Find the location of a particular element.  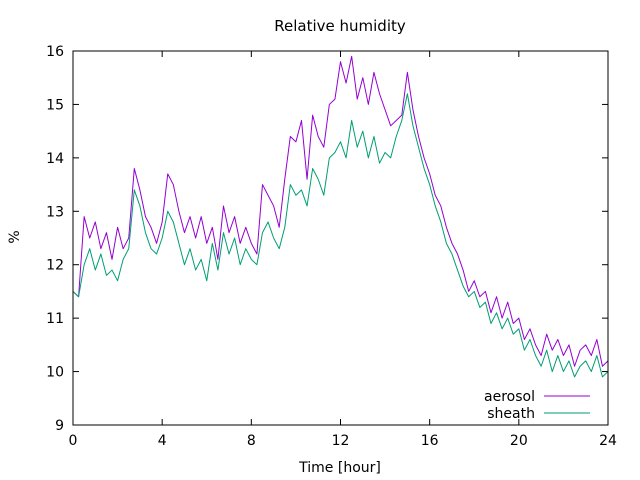

y-tick-label: 11 is located at coordinates (55, 319).